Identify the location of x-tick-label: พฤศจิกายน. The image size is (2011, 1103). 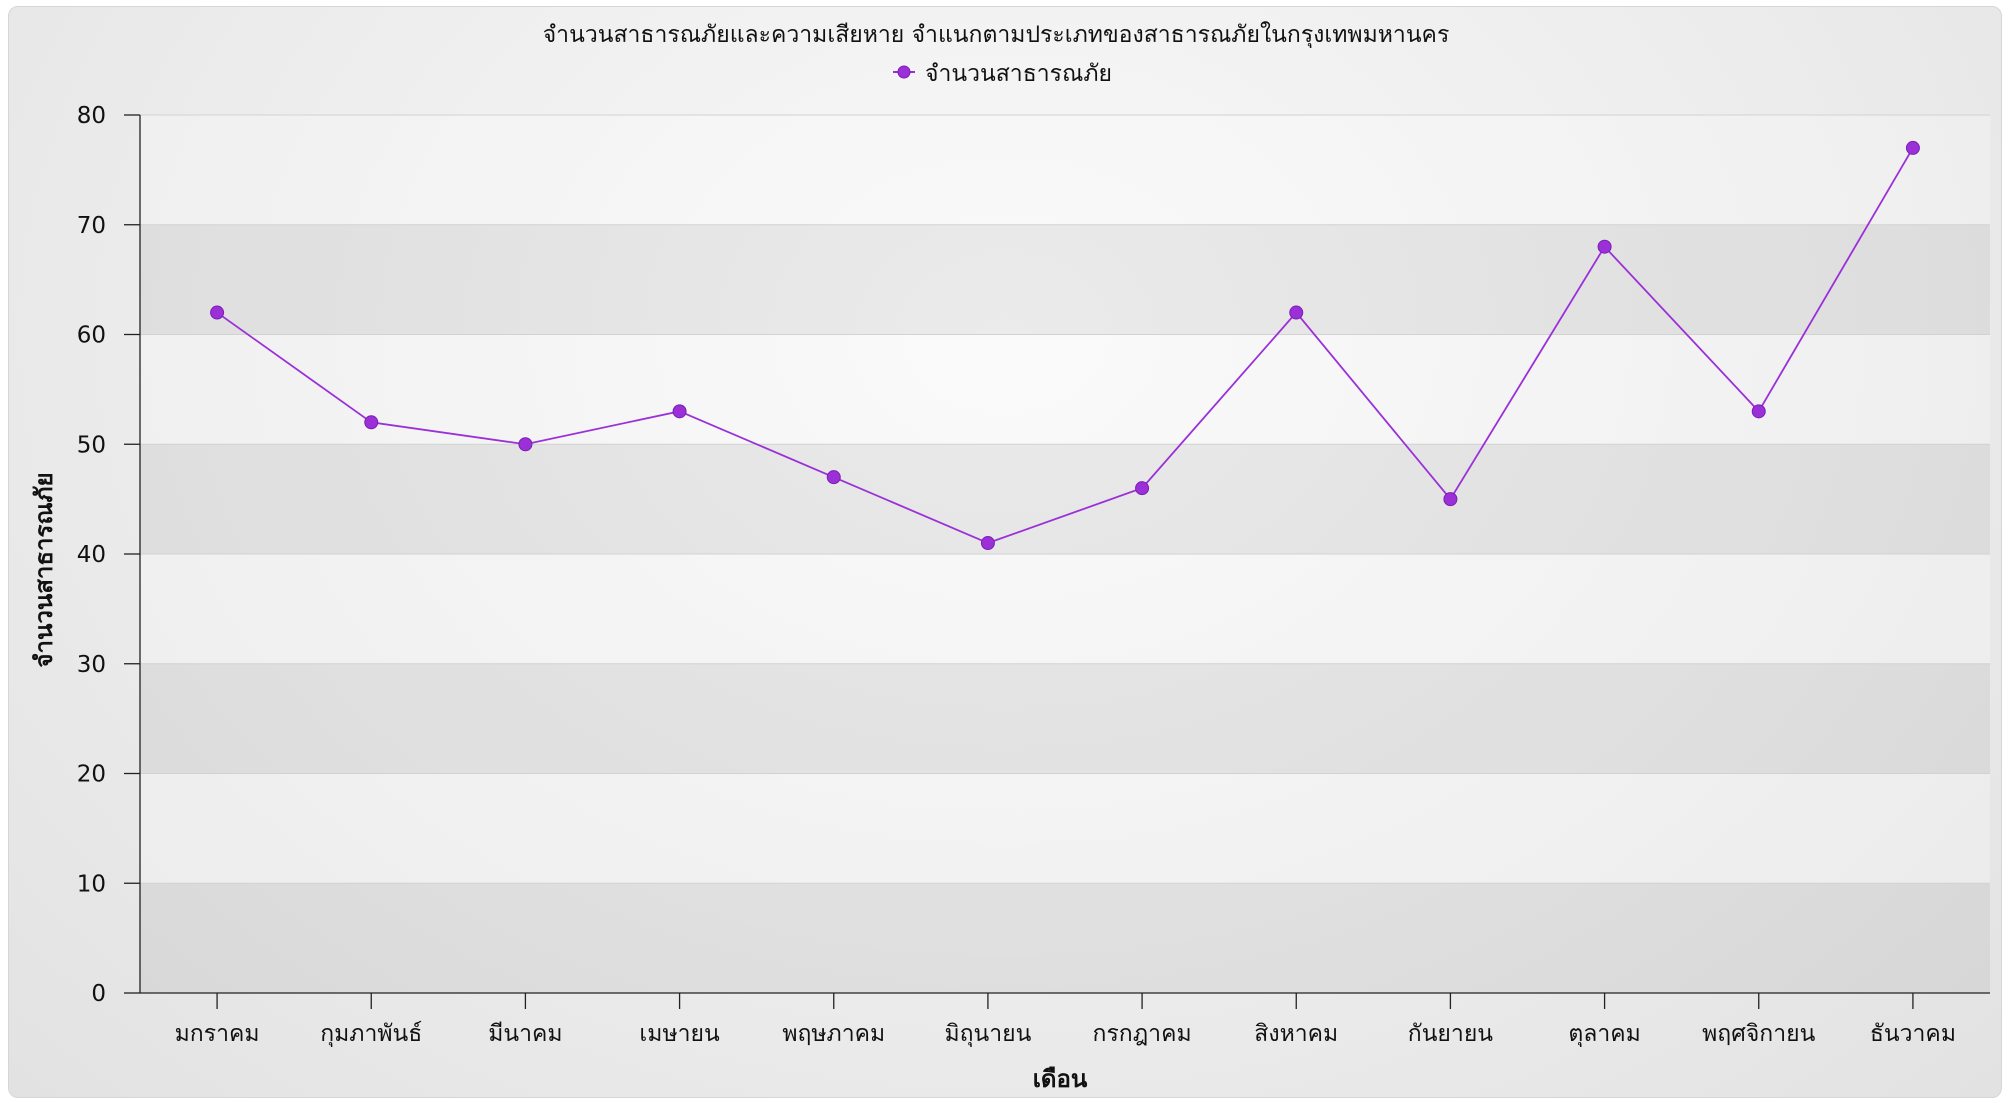
(1758, 1034).